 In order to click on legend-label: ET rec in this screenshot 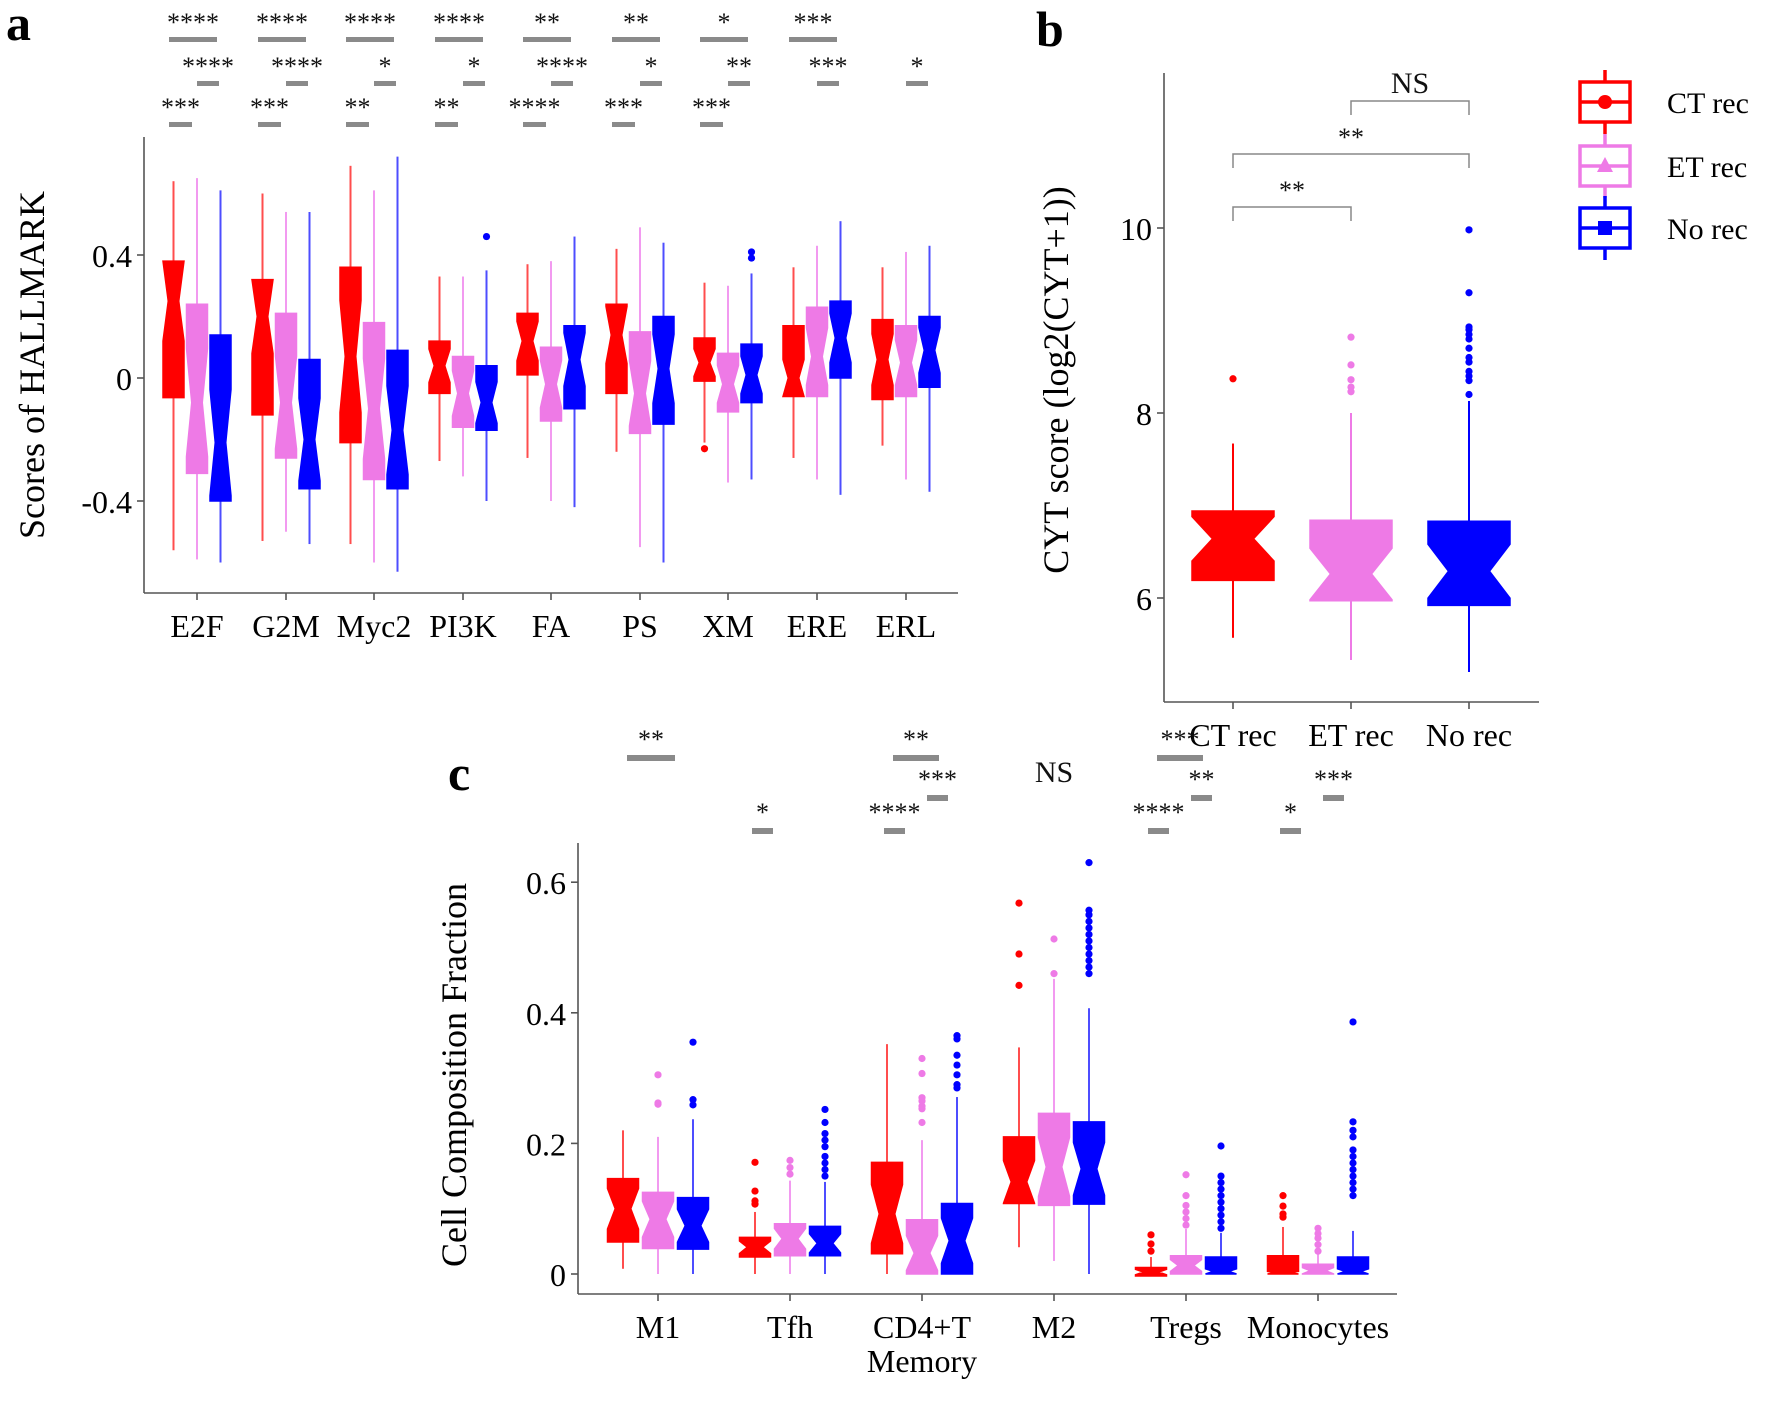, I will do `click(1707, 167)`.